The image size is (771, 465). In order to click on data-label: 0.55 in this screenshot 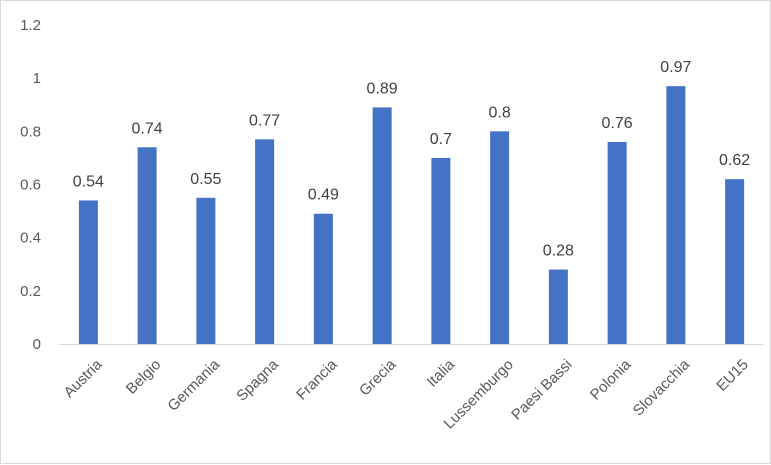, I will do `click(205, 179)`.